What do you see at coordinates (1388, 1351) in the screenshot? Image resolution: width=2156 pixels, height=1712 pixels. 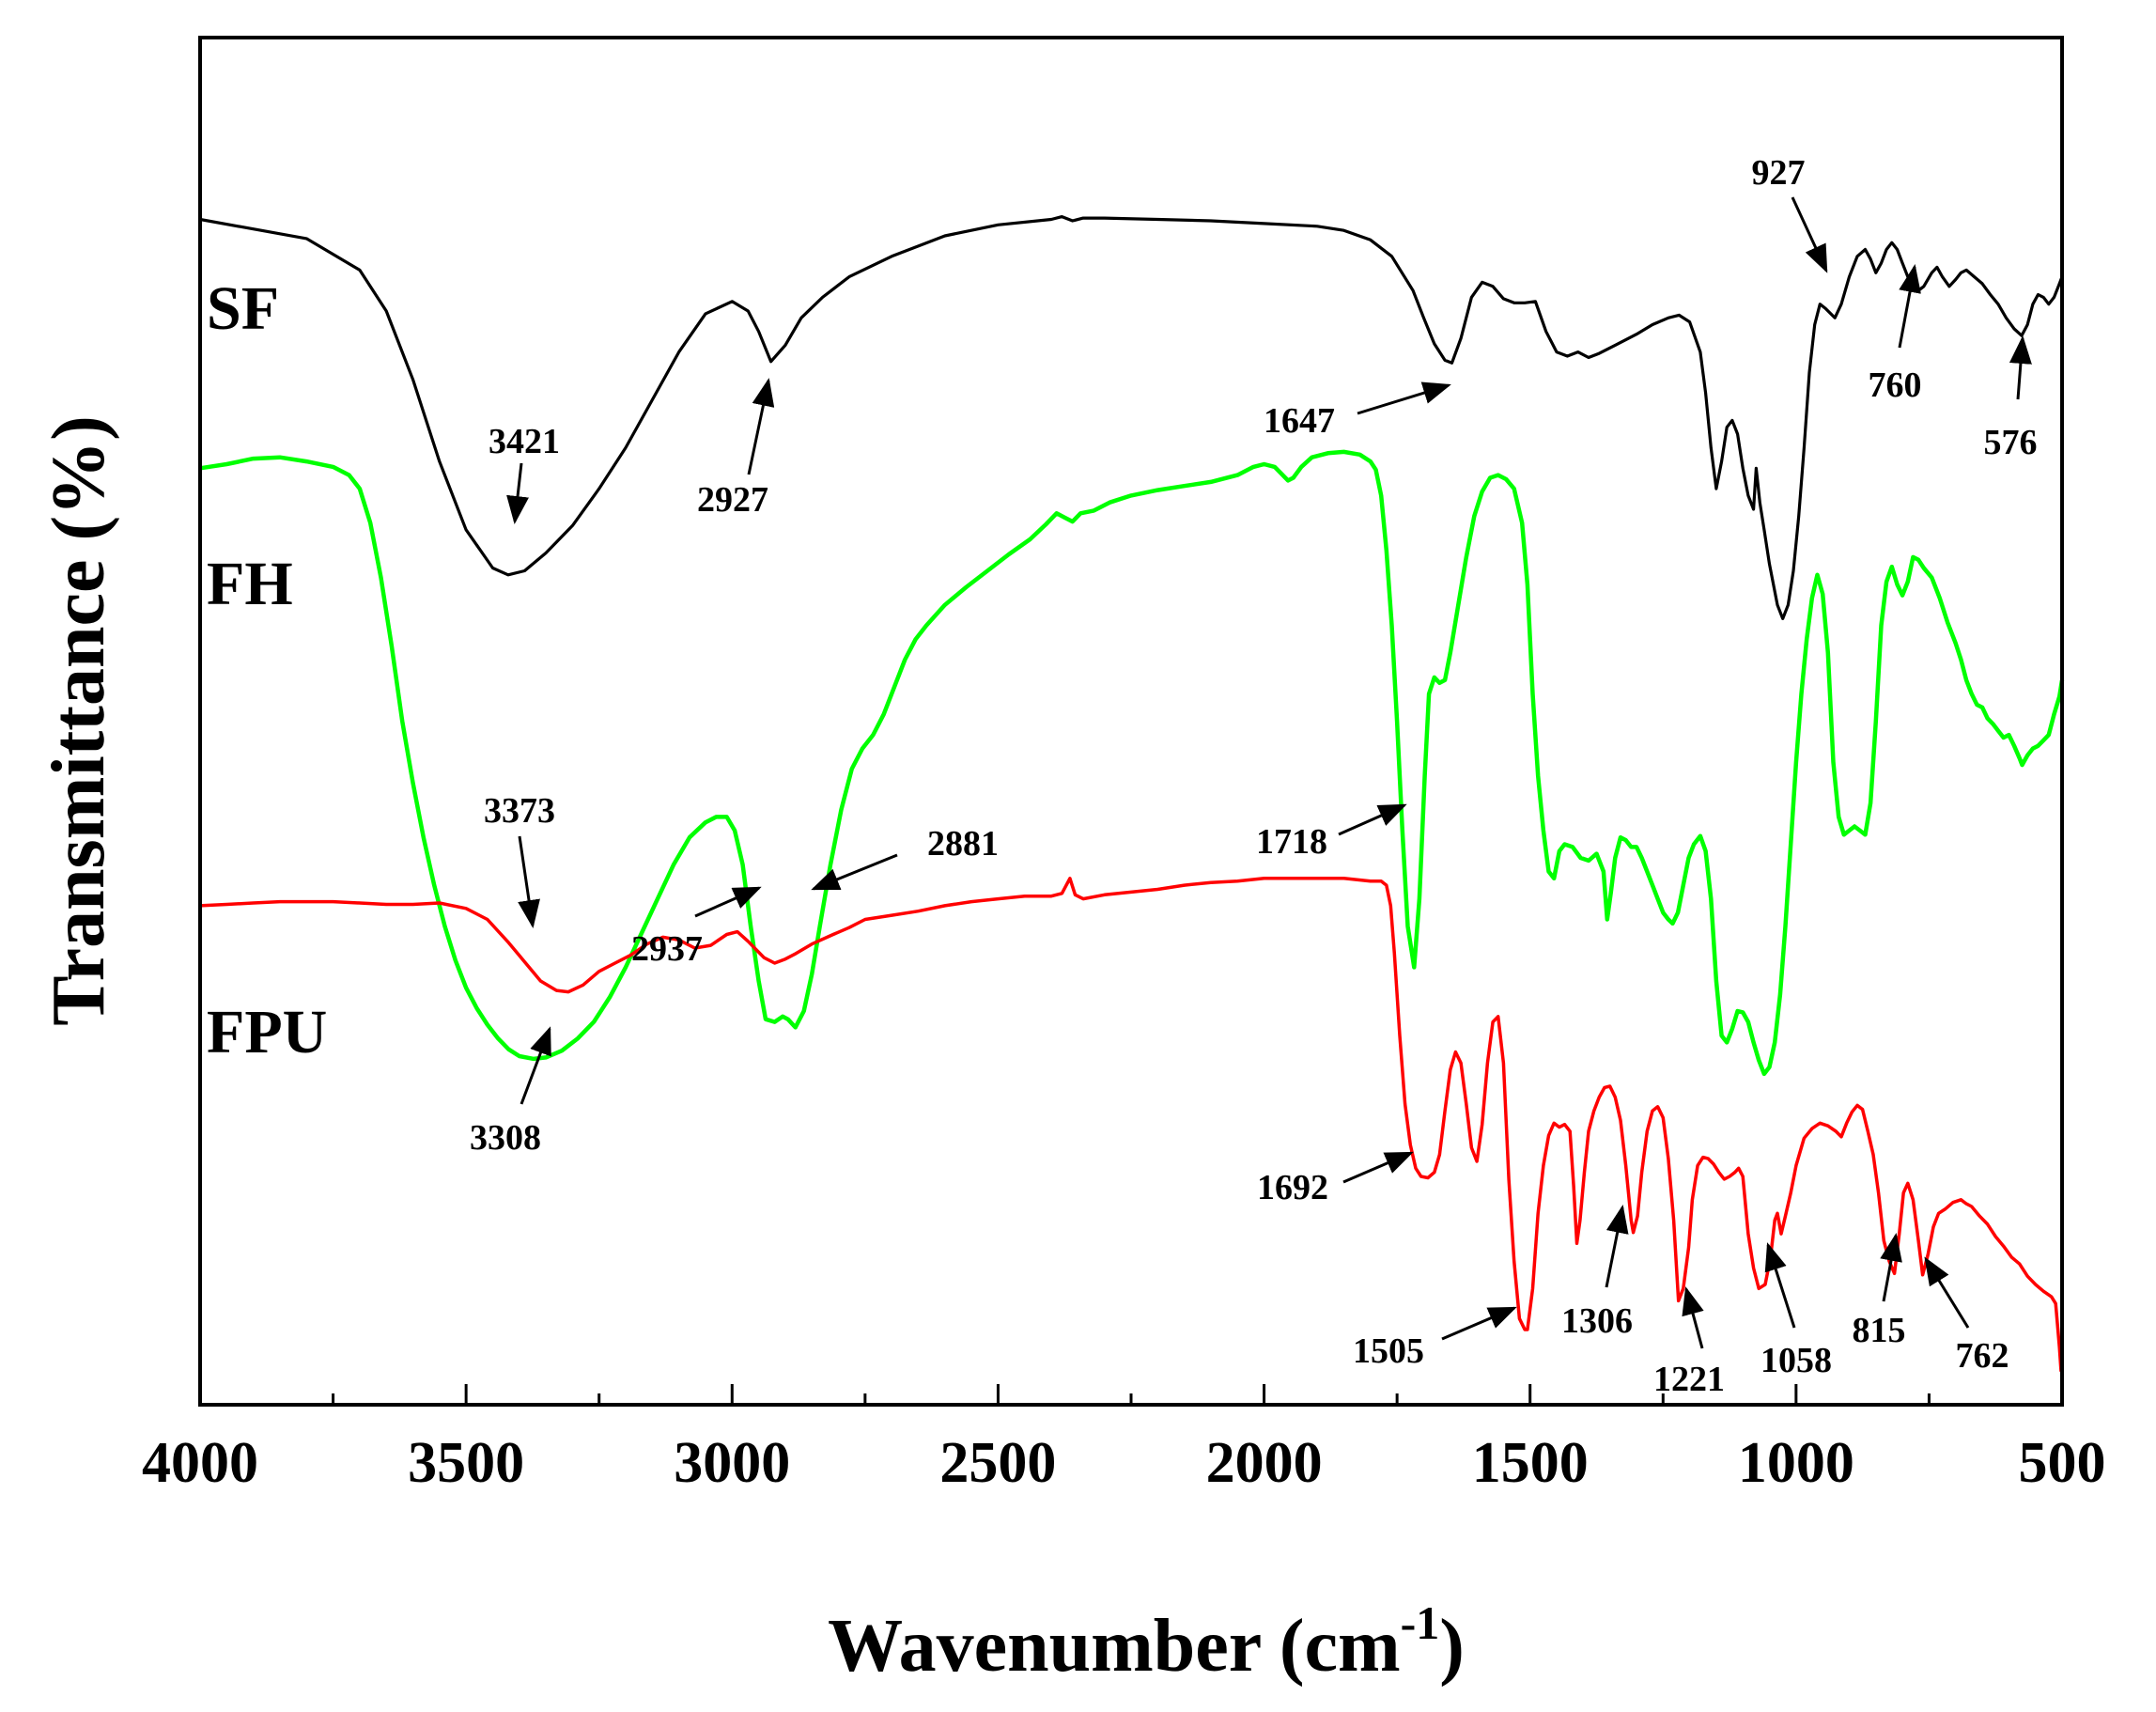 I see `peak-label-fpu-1505: 1505` at bounding box center [1388, 1351].